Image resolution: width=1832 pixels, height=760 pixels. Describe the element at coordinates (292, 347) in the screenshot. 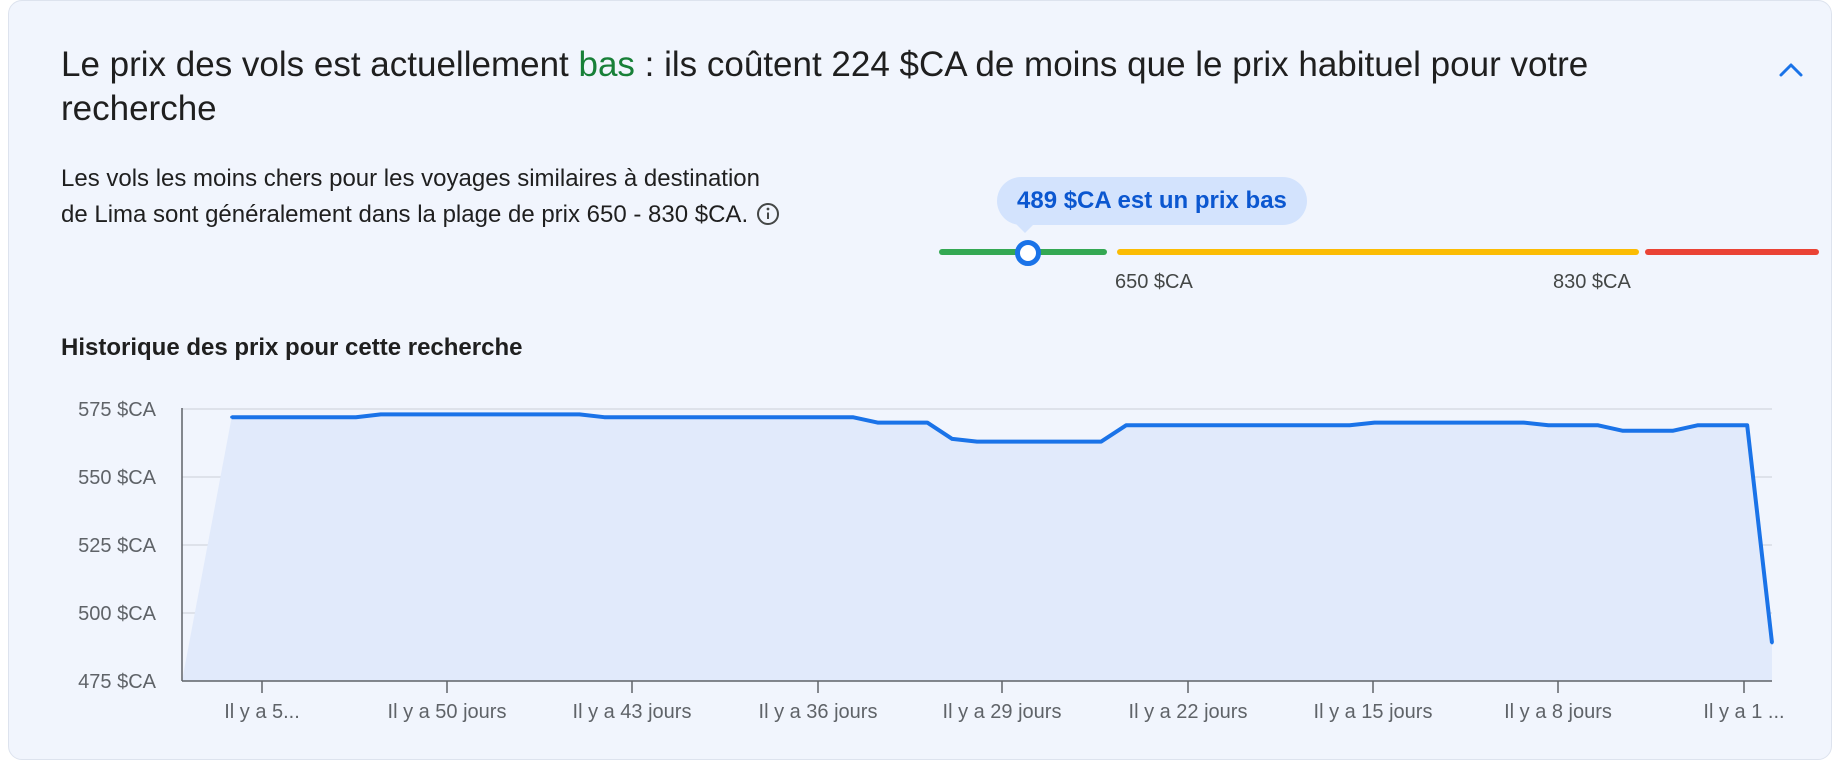

I see `price-history-title: Historique des prix pour cette recherche` at that location.